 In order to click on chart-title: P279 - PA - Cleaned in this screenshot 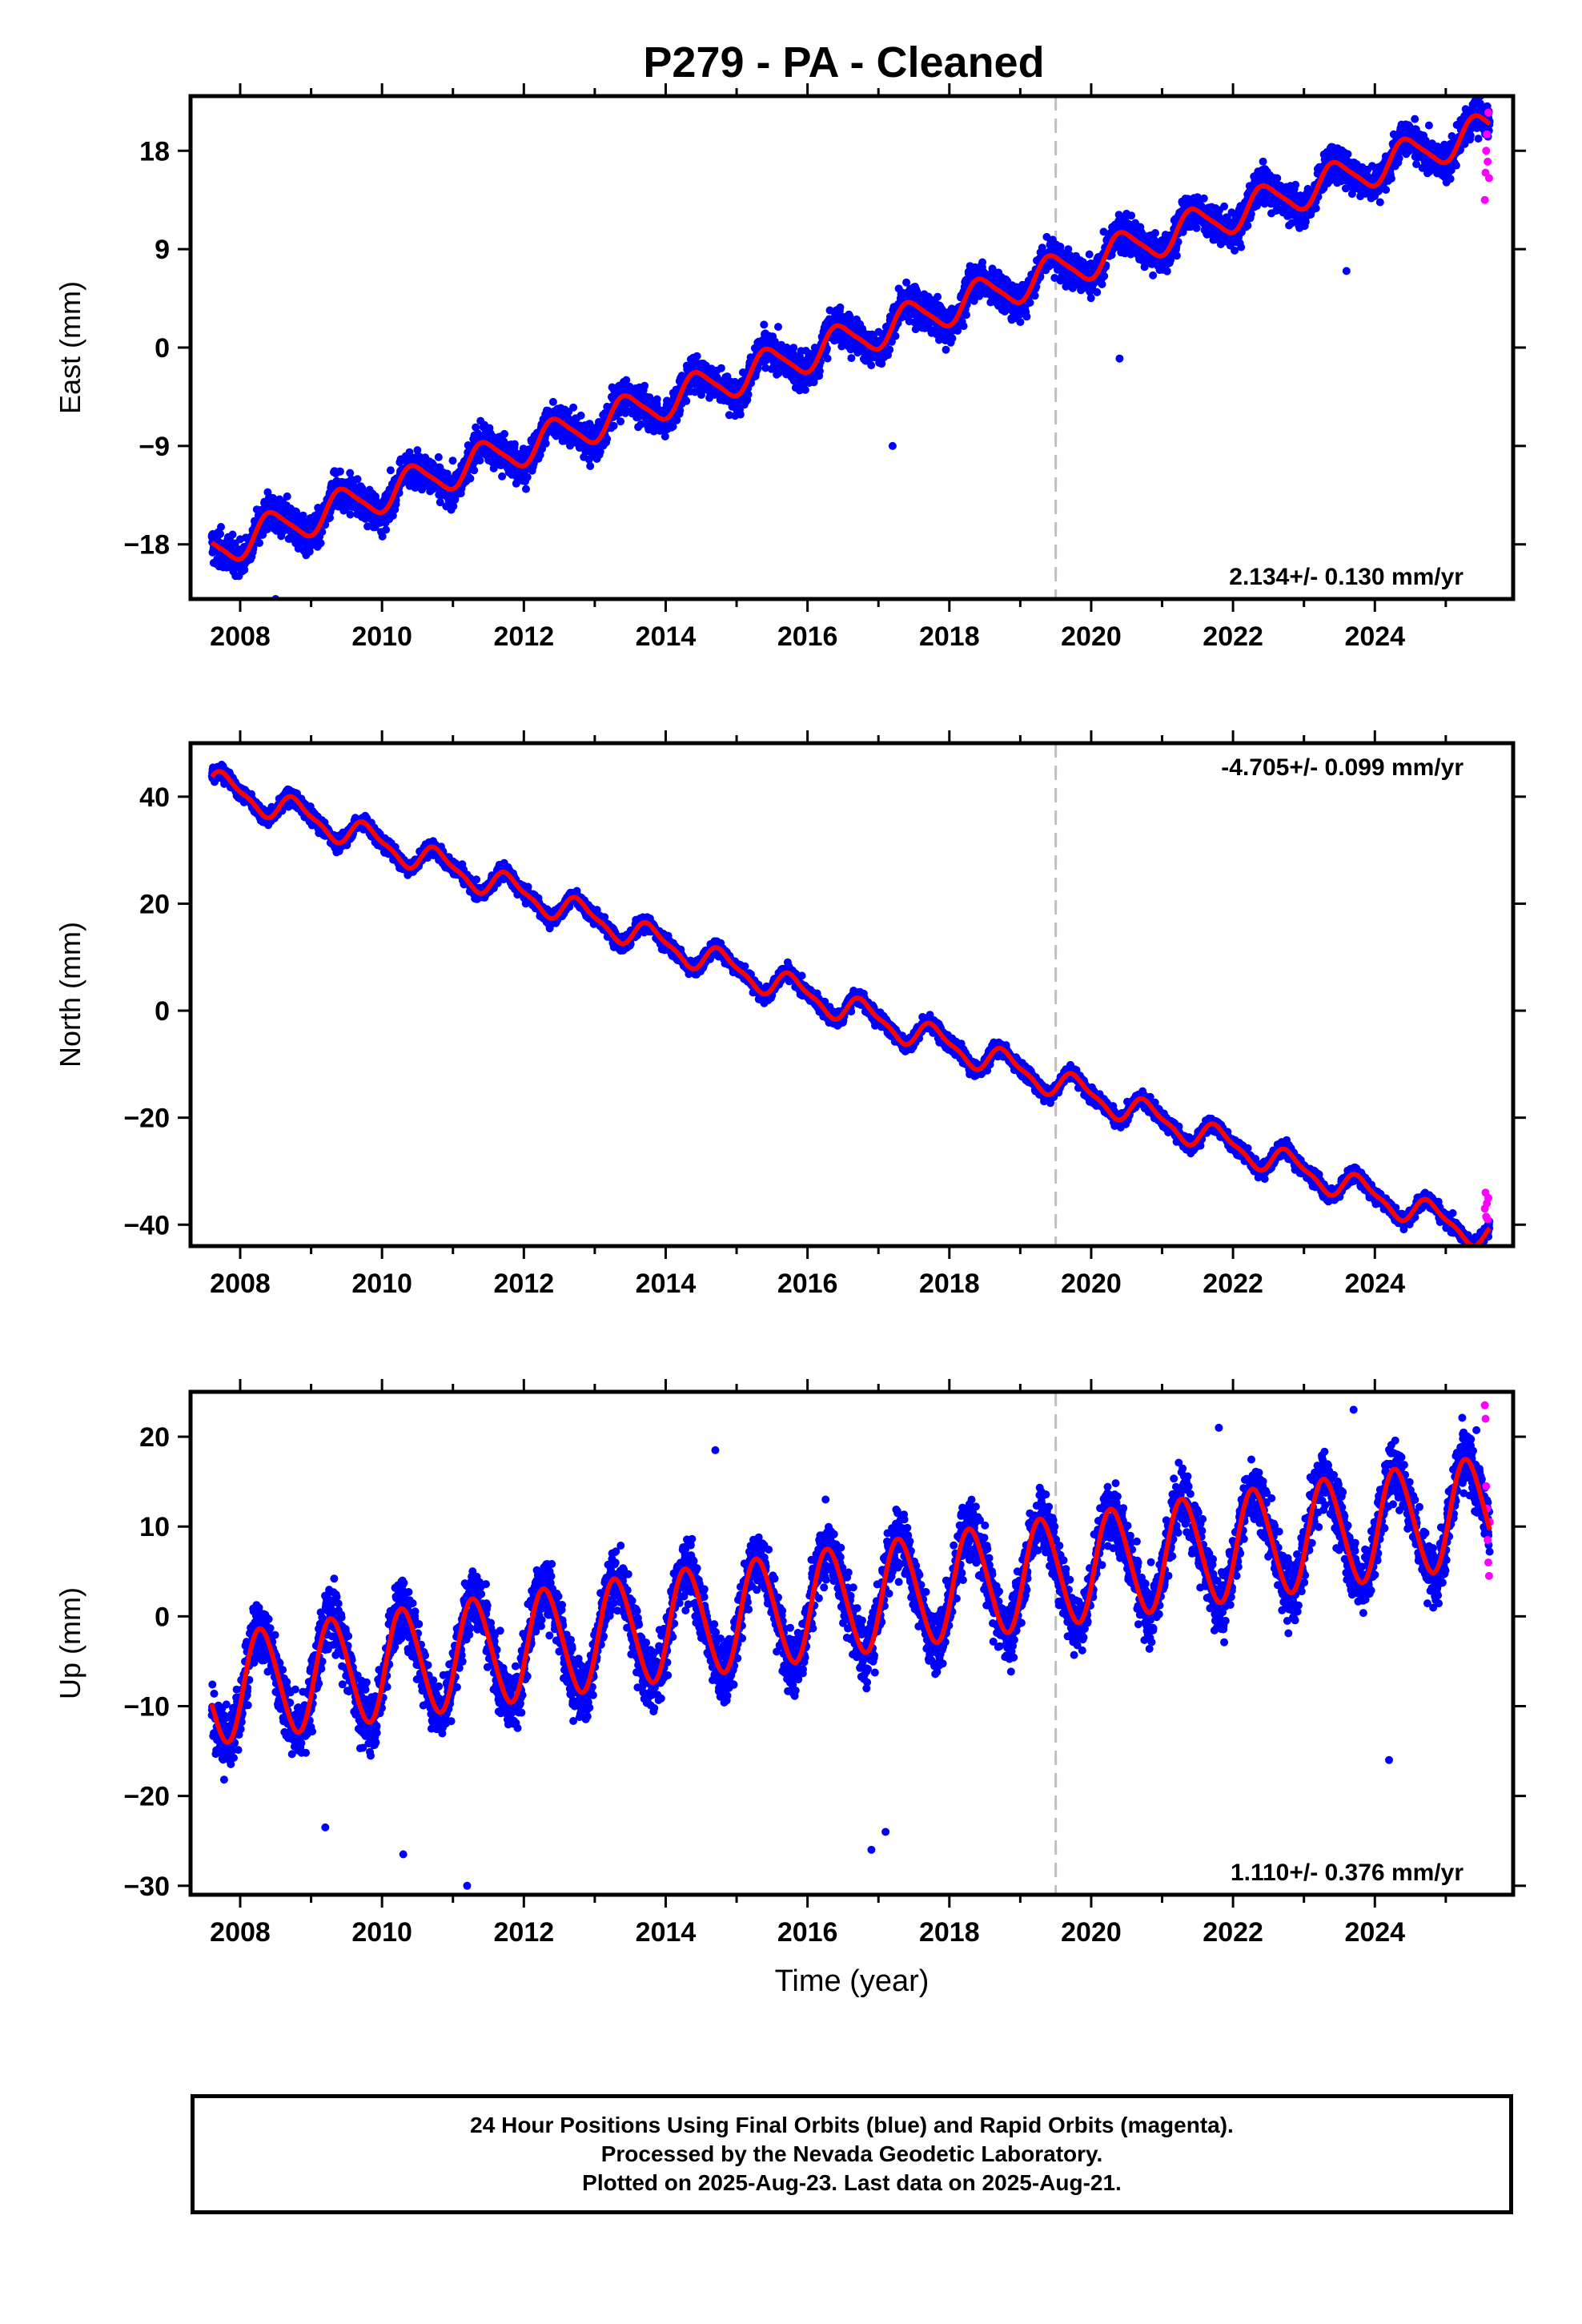, I will do `click(844, 62)`.